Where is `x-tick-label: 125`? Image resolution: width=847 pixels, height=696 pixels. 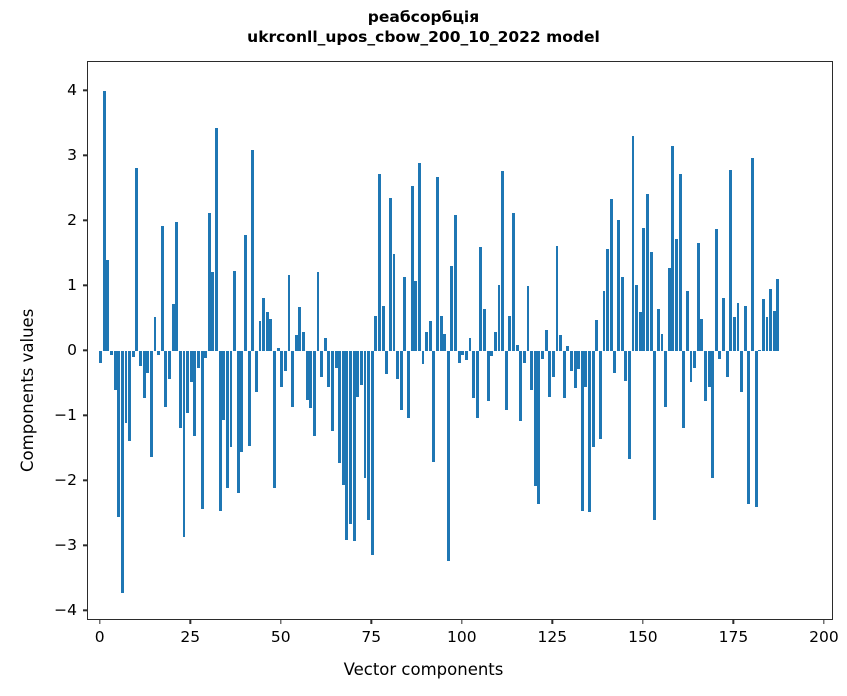 x-tick-label: 125 is located at coordinates (552, 637).